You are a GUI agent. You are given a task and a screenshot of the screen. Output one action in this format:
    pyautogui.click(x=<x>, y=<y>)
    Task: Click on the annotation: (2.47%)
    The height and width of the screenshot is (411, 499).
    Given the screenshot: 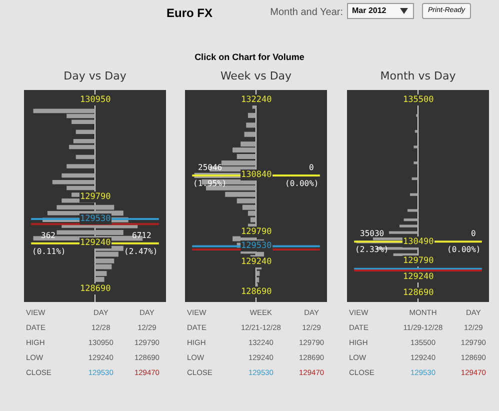 What is the action you would take?
    pyautogui.click(x=141, y=251)
    